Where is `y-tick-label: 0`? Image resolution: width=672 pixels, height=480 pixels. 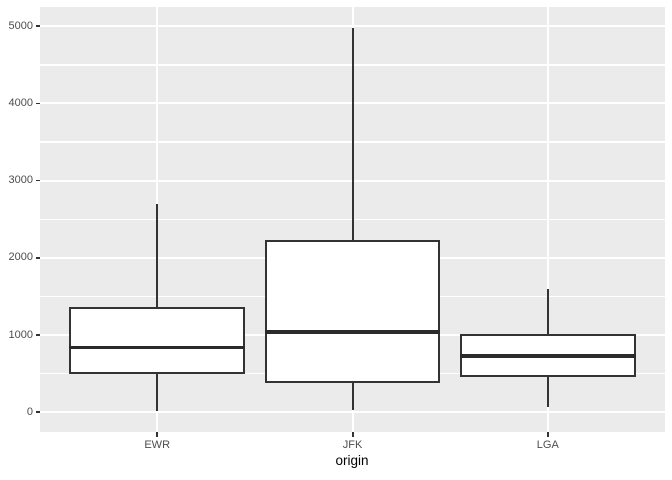
y-tick-label: 0 is located at coordinates (29, 411).